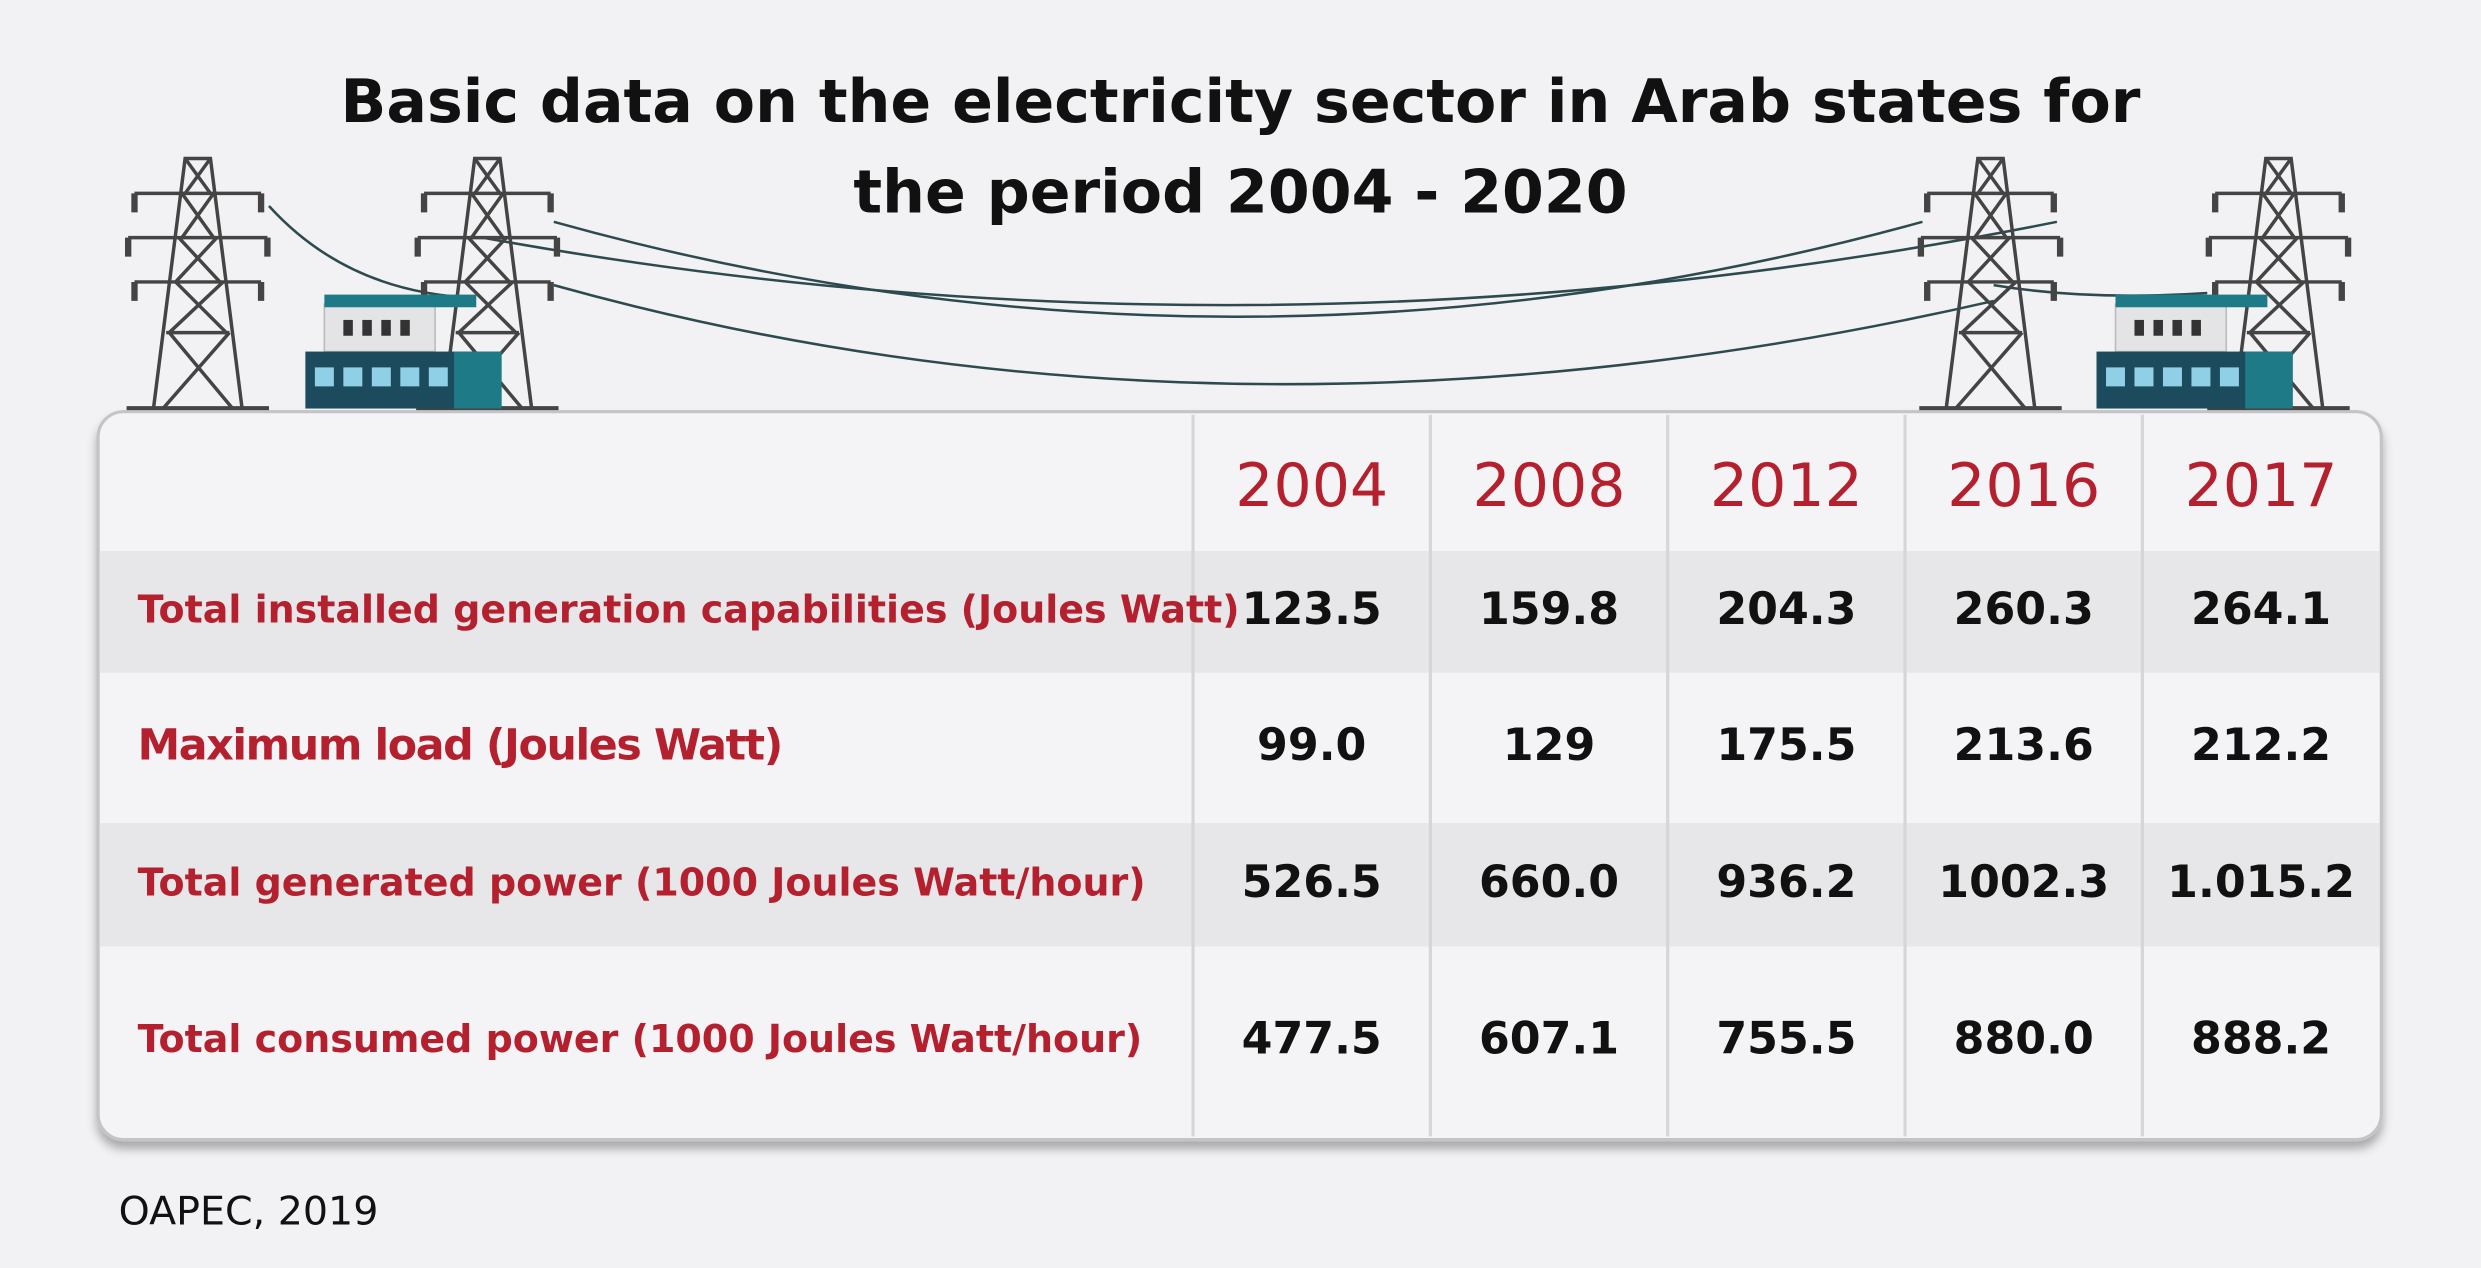 Image resolution: width=2481 pixels, height=1268 pixels. I want to click on cell-value: 660.0, so click(1549, 882).